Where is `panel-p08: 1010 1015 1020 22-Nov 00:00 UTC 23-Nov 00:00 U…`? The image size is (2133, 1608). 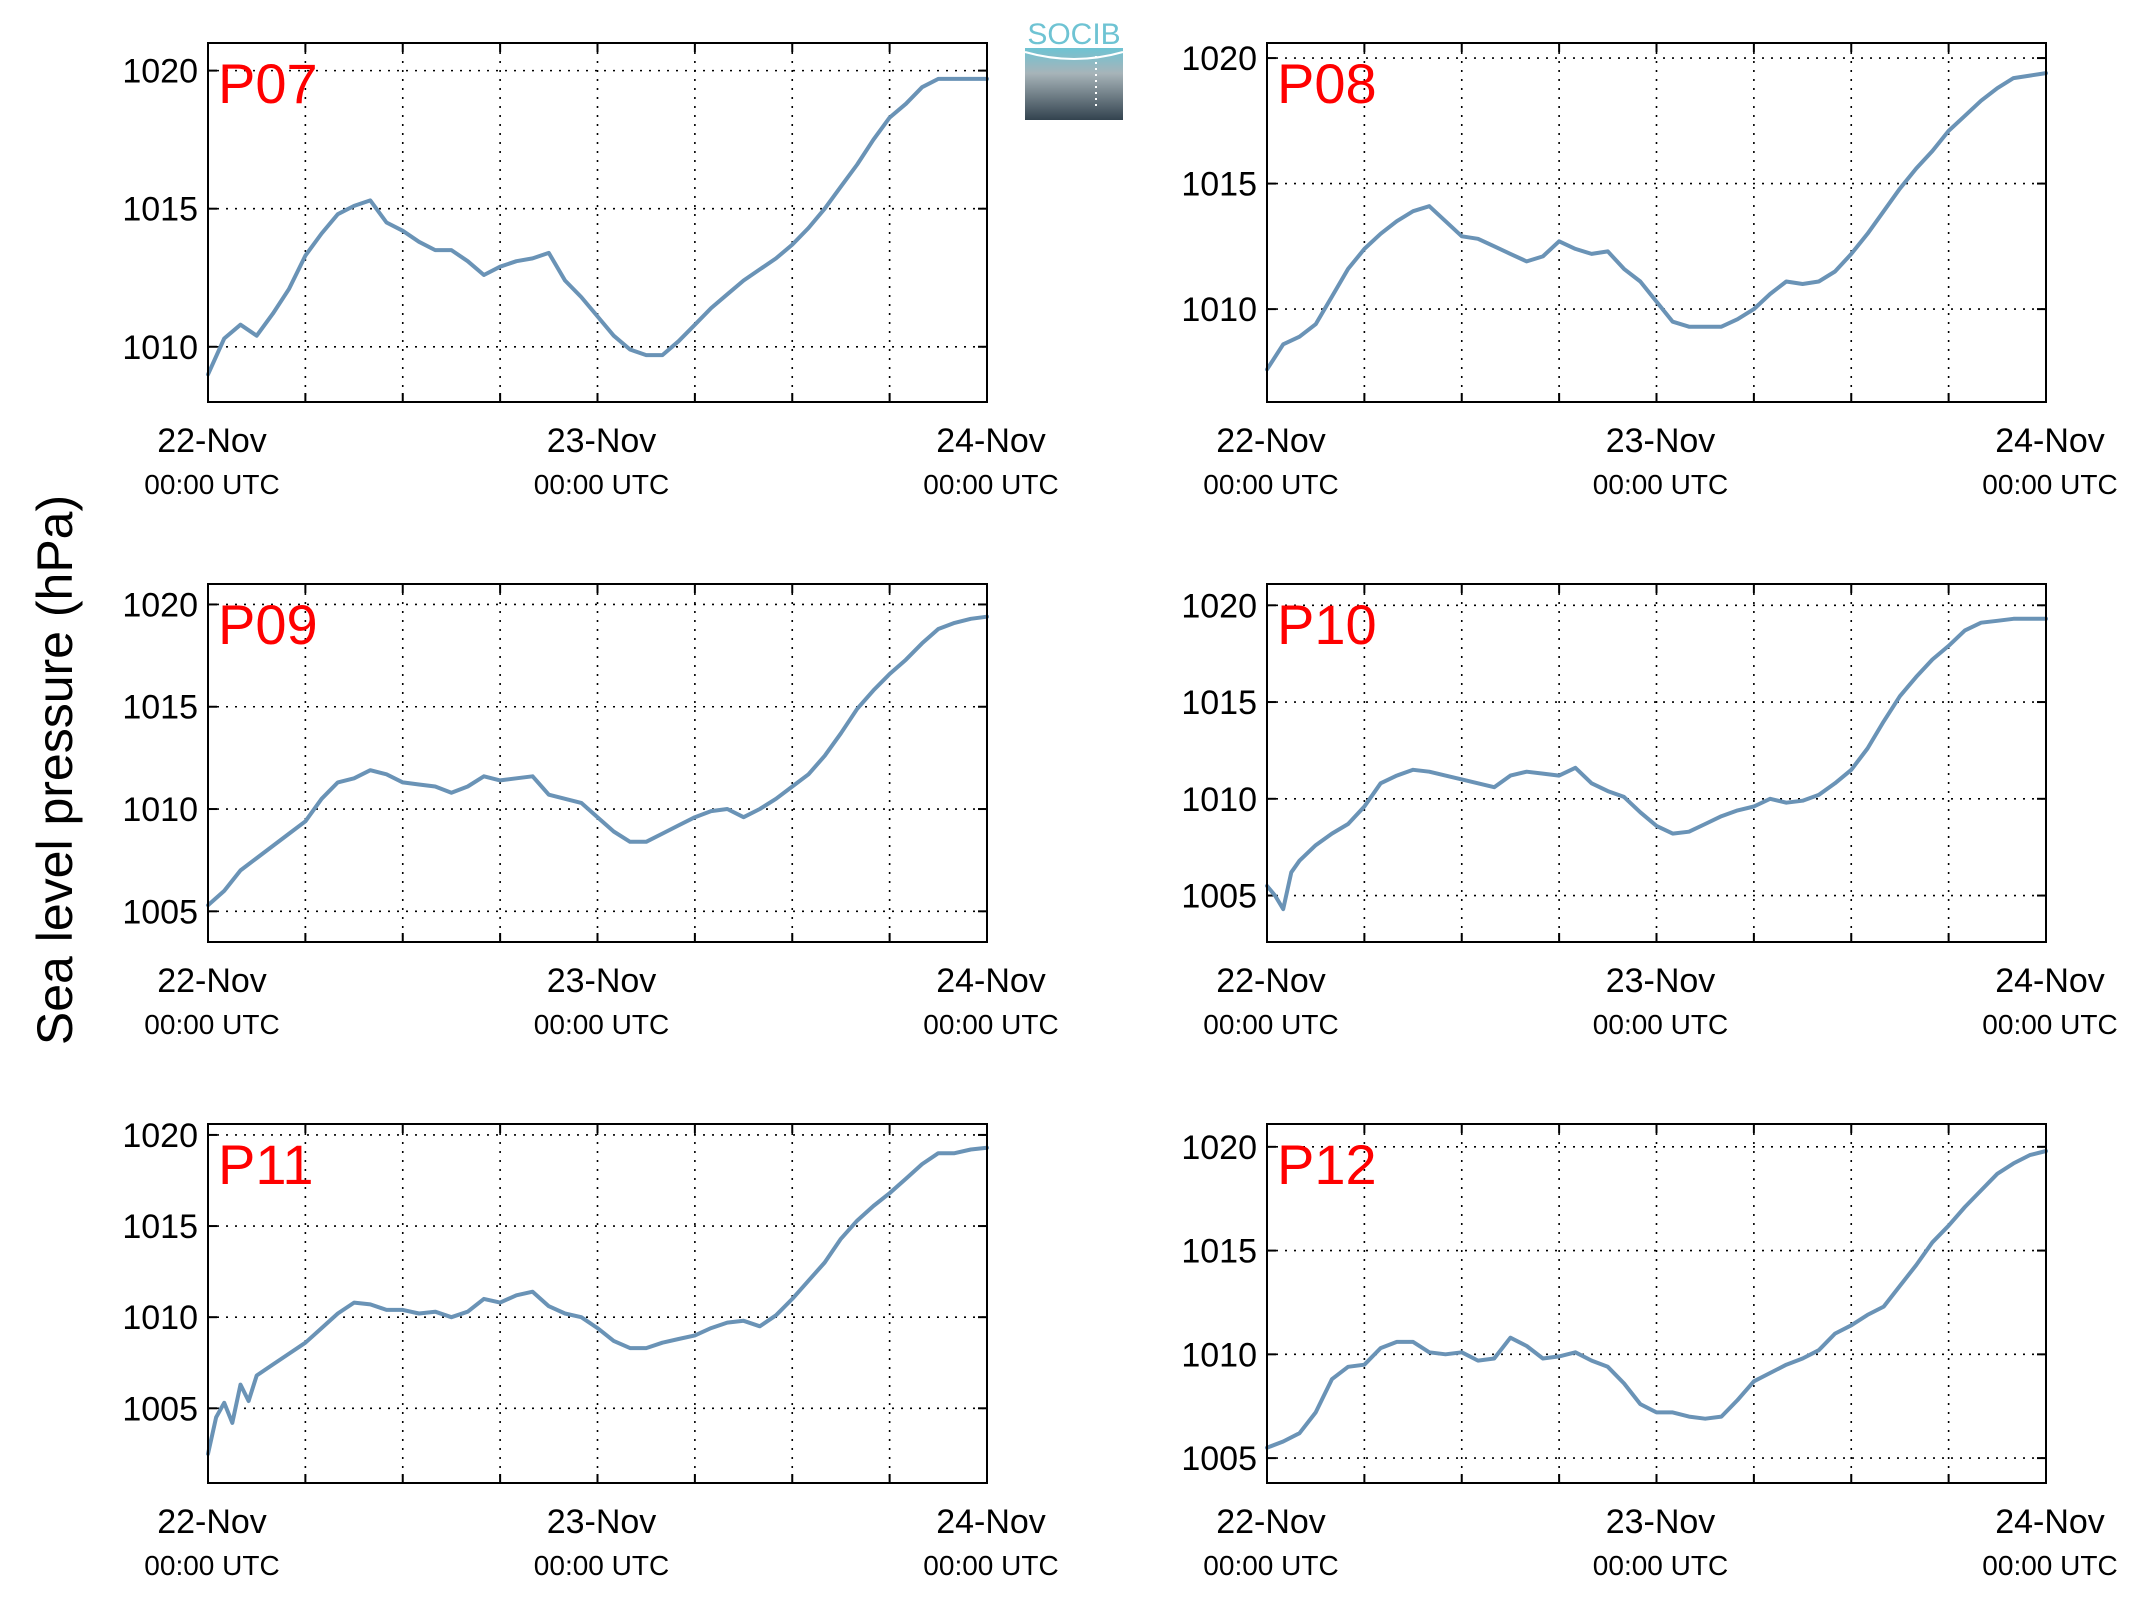 panel-p08: 1010 1015 1020 22-Nov 00:00 UTC 23-Nov 00:00 U… is located at coordinates (1649, 270).